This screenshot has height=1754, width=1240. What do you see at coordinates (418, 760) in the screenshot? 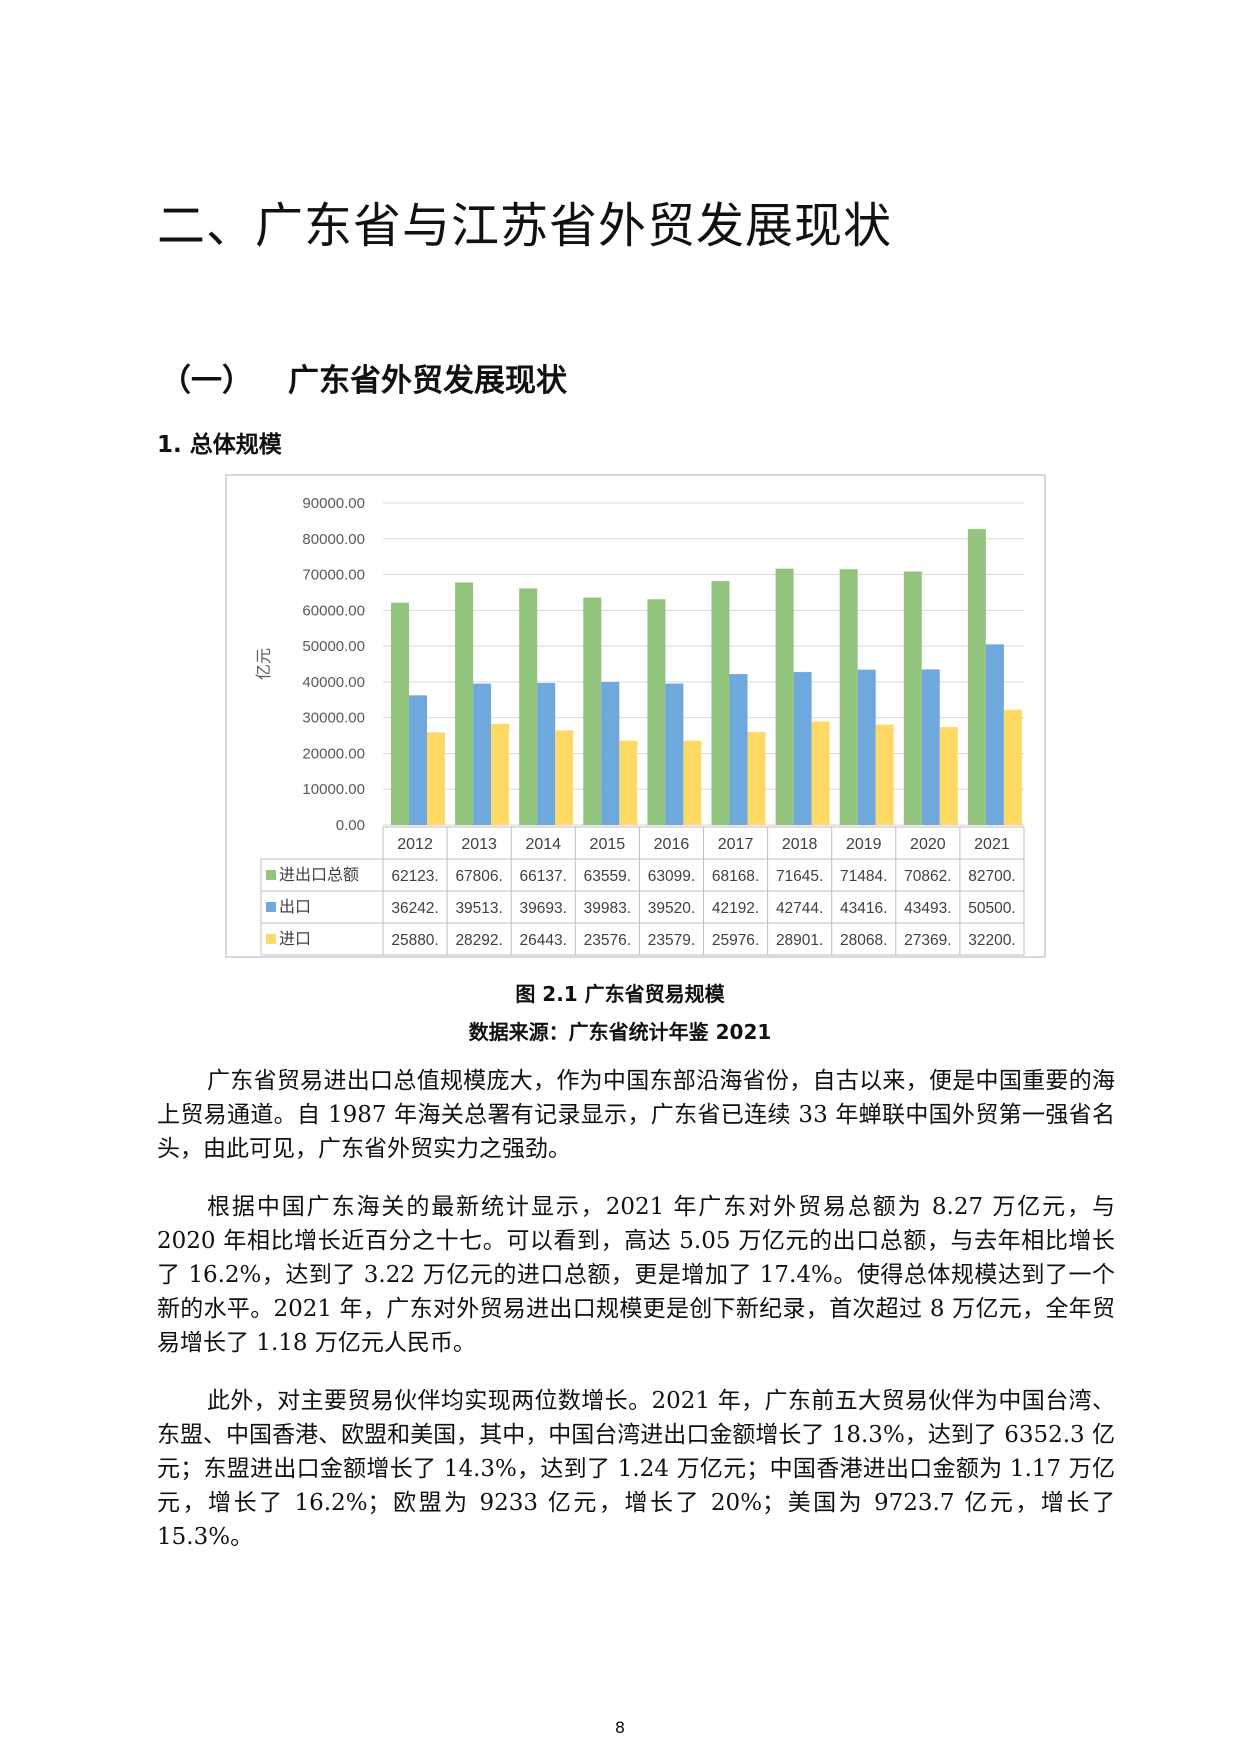
I see `bar-出口-2012` at bounding box center [418, 760].